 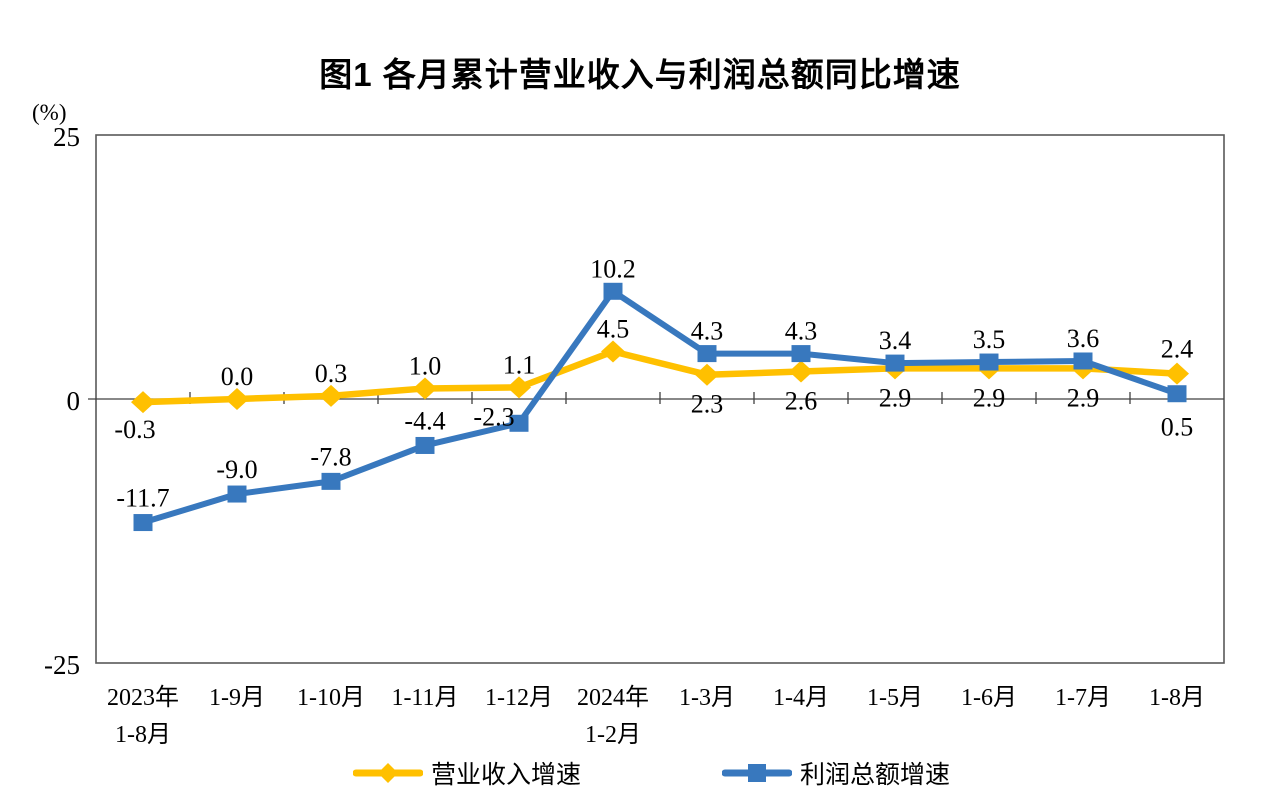 What do you see at coordinates (331, 373) in the screenshot?
I see `revenue-data-label: 0.3` at bounding box center [331, 373].